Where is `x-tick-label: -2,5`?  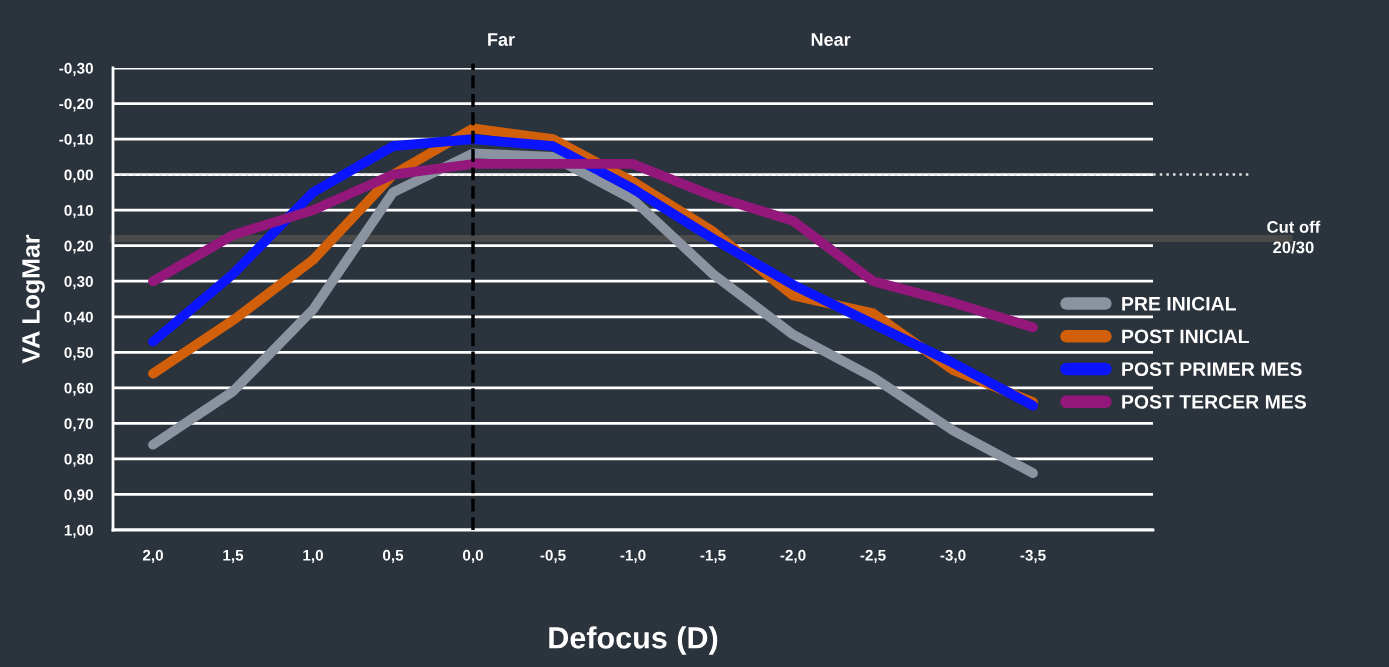 x-tick-label: -2,5 is located at coordinates (873, 556).